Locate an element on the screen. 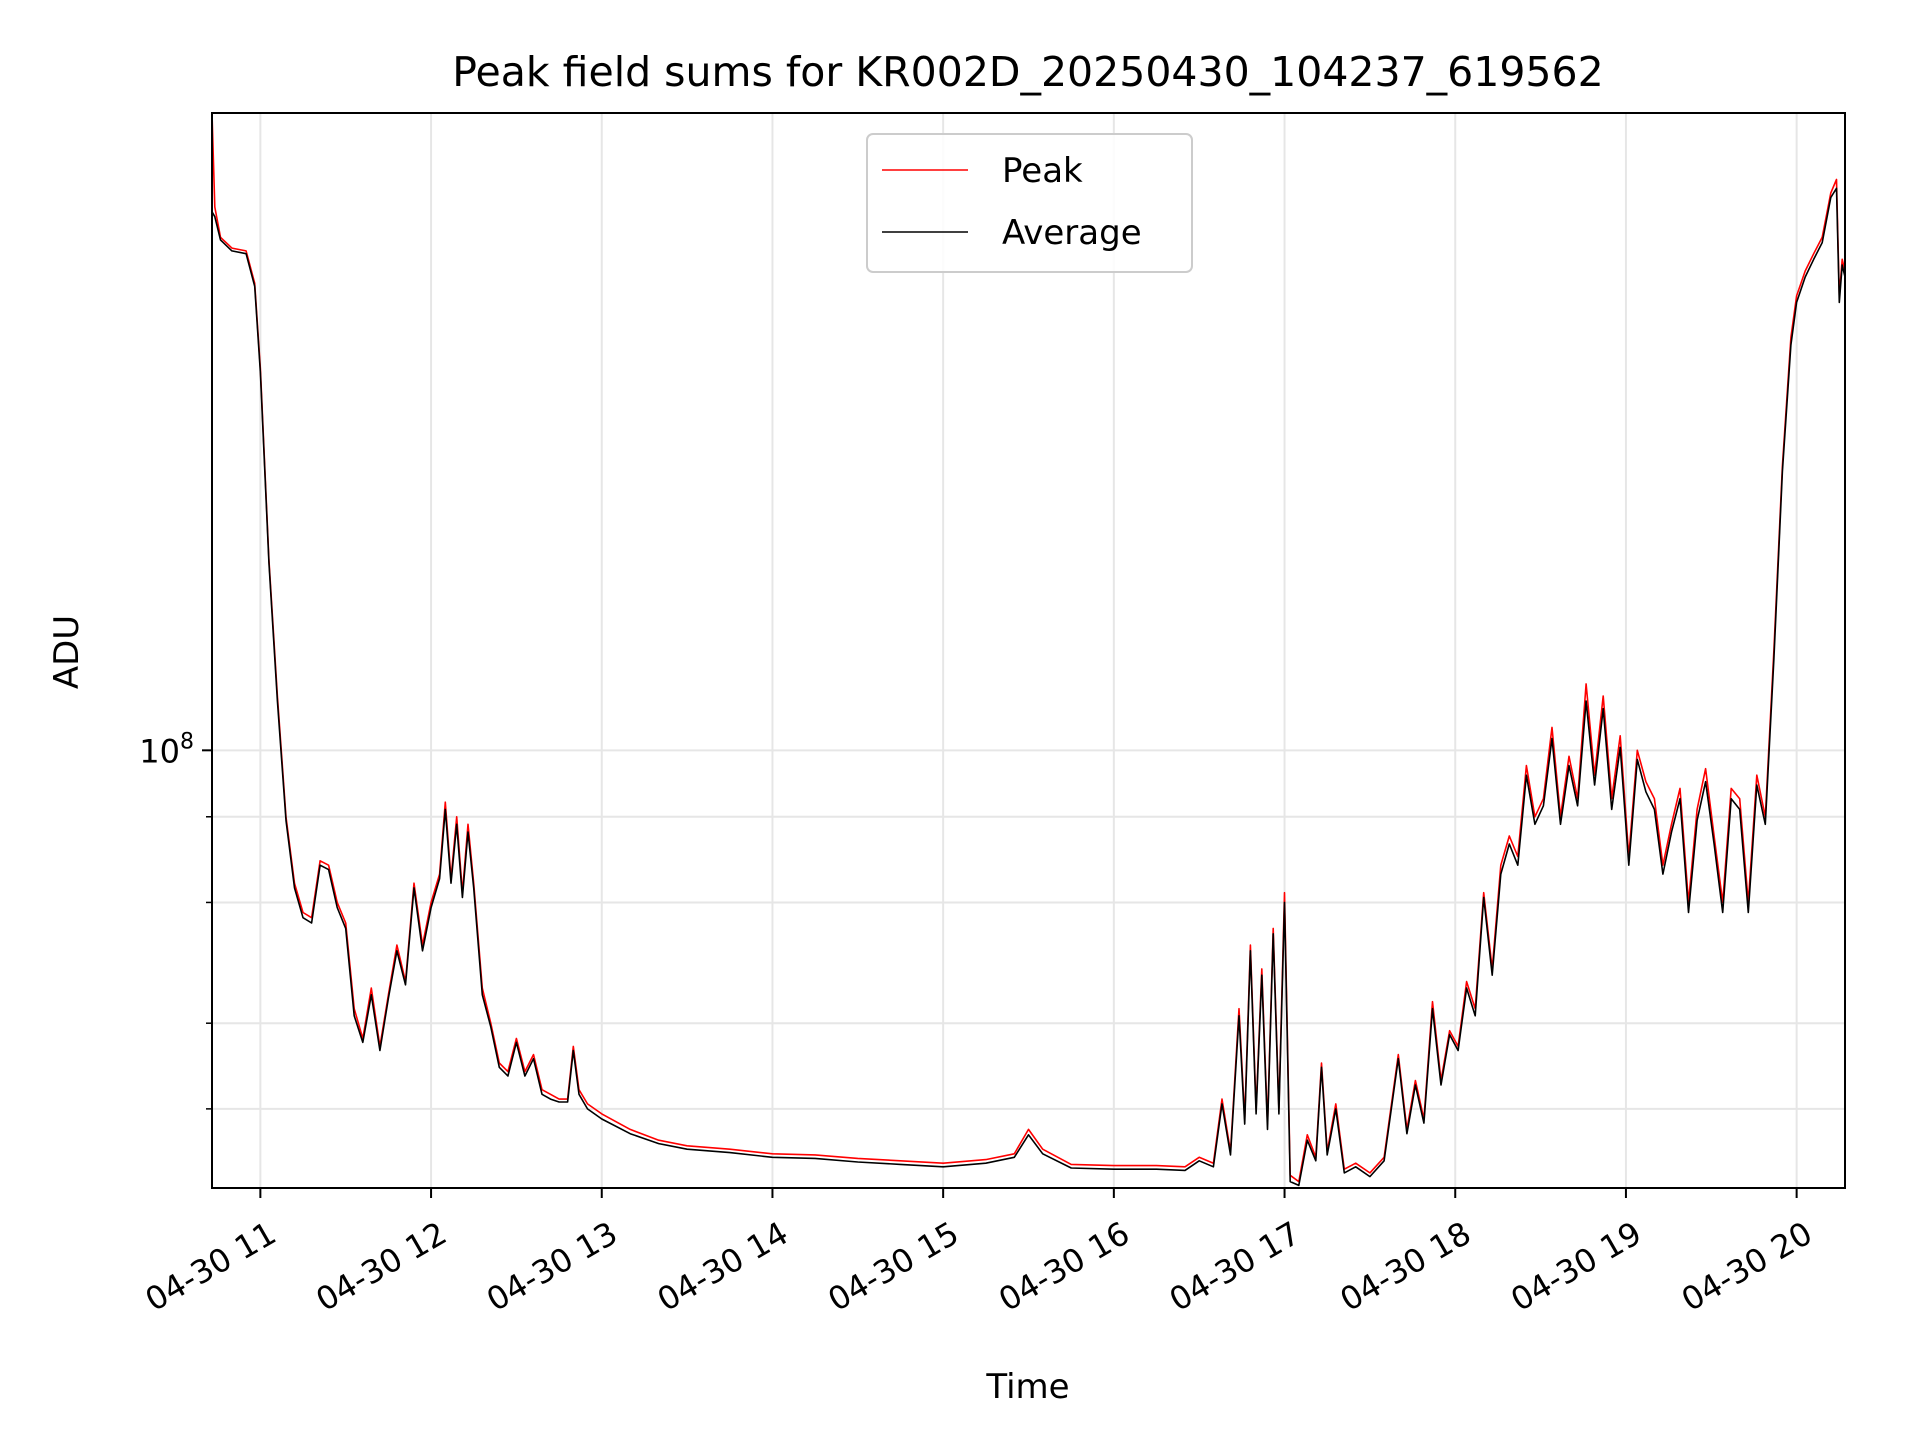 This screenshot has width=1920, height=1440. legend-label-average: Average is located at coordinates (1072, 233).